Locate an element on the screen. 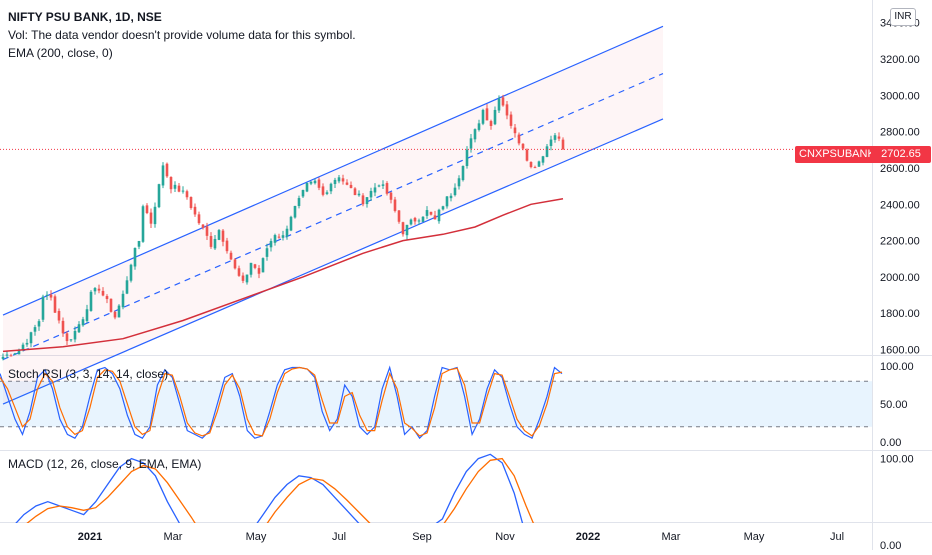 This screenshot has width=932, height=555. ema-legend: EMA (200, close, 0) is located at coordinates (60, 53).